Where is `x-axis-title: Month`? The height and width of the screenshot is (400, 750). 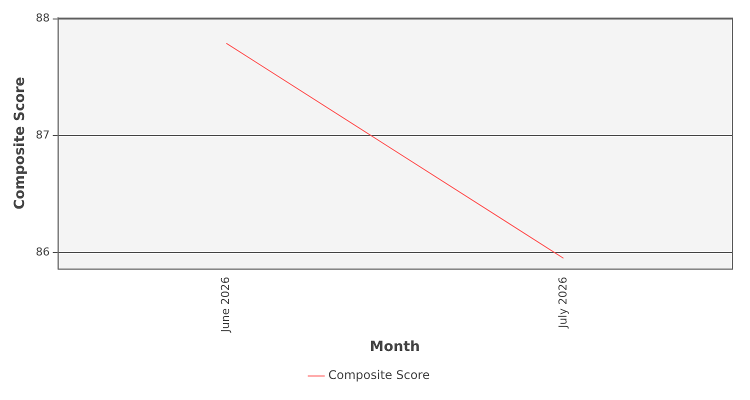
x-axis-title: Month is located at coordinates (395, 347).